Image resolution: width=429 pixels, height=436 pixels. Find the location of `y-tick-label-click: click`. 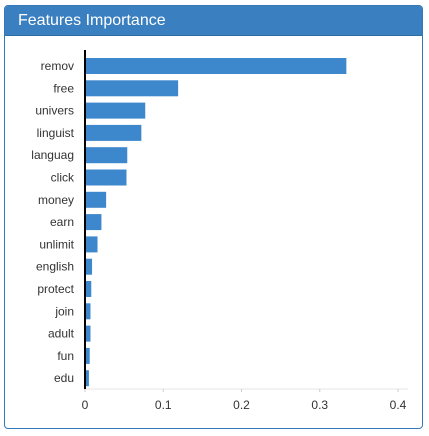

y-tick-label-click: click is located at coordinates (63, 178).